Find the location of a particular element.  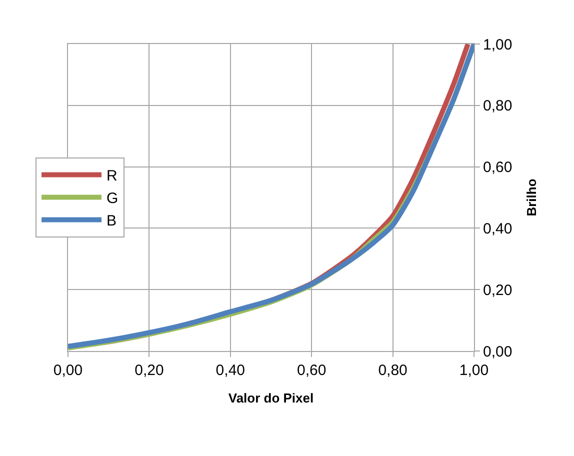

y-tick-label: 0,20 is located at coordinates (497, 290).